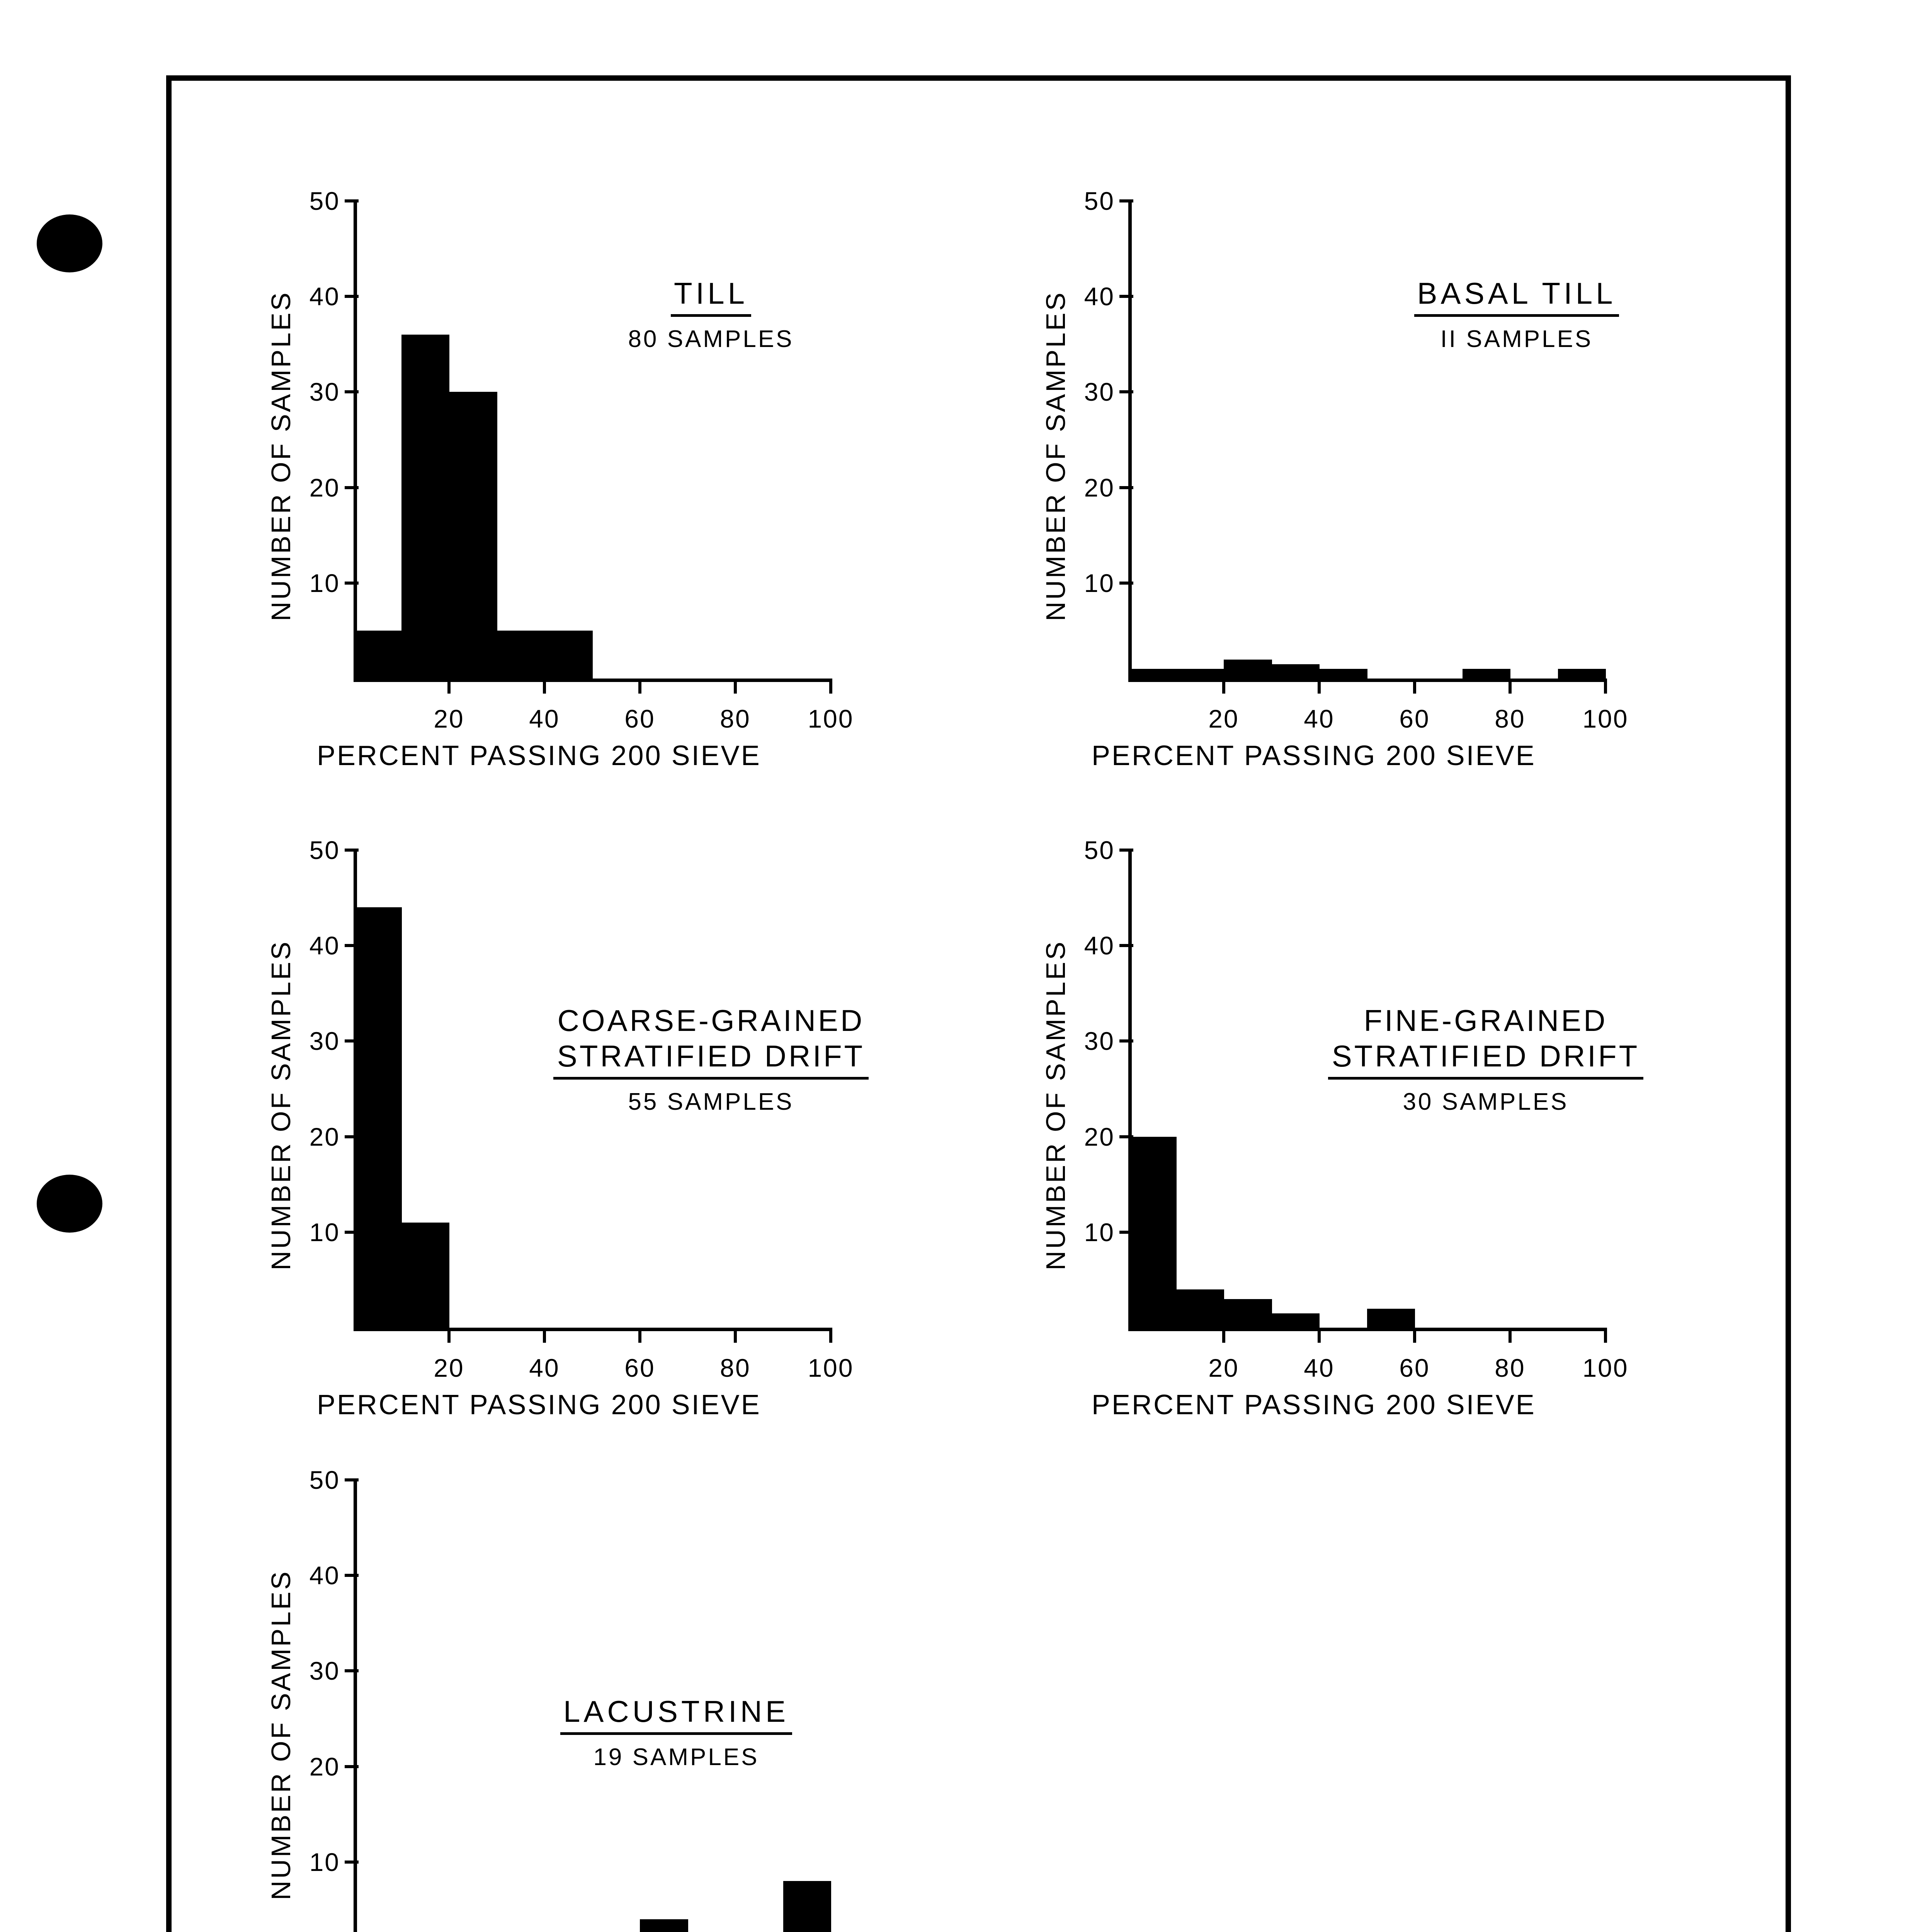  I want to click on x-axis-tick-label: 80, so click(735, 1368).